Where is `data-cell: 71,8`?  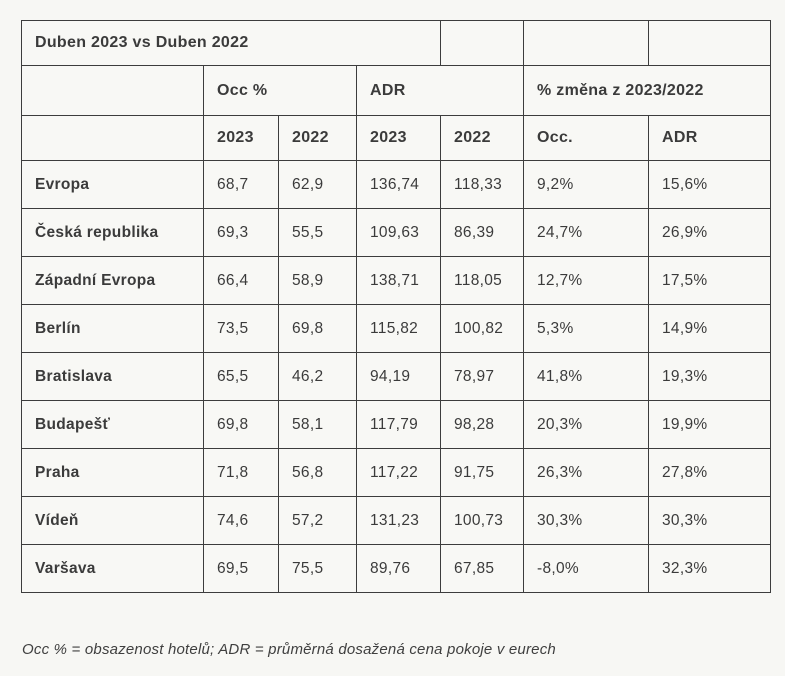 data-cell: 71,8 is located at coordinates (241, 472).